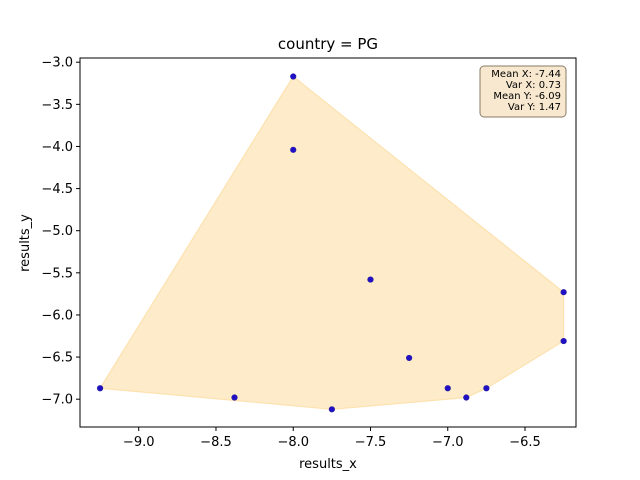 The height and width of the screenshot is (480, 640). I want to click on x-tick-label: −9.0, so click(139, 442).